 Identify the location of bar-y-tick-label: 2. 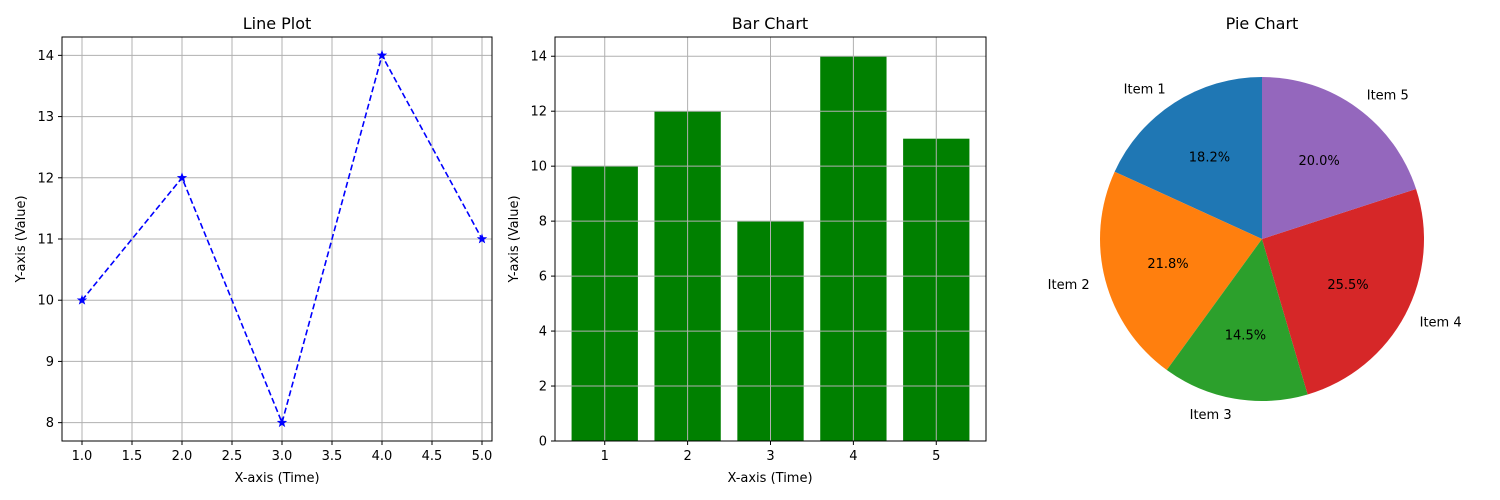
(543, 387).